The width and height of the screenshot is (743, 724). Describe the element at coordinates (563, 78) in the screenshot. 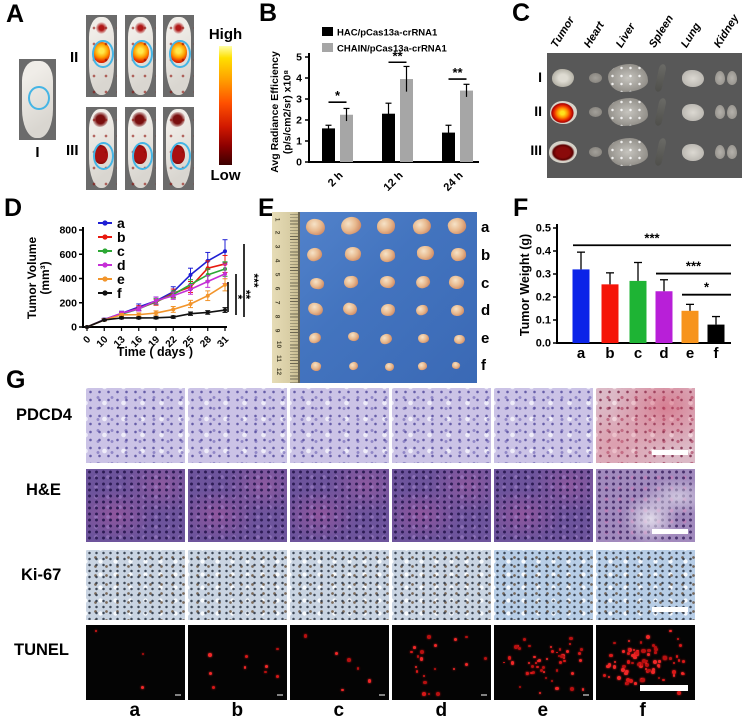

I see `tumor-organ` at that location.